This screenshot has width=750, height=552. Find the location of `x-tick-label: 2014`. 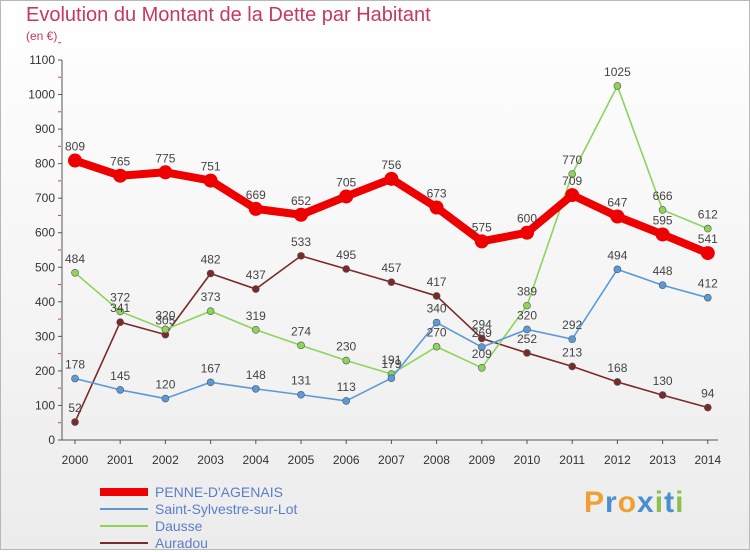

x-tick-label: 2014 is located at coordinates (707, 460).